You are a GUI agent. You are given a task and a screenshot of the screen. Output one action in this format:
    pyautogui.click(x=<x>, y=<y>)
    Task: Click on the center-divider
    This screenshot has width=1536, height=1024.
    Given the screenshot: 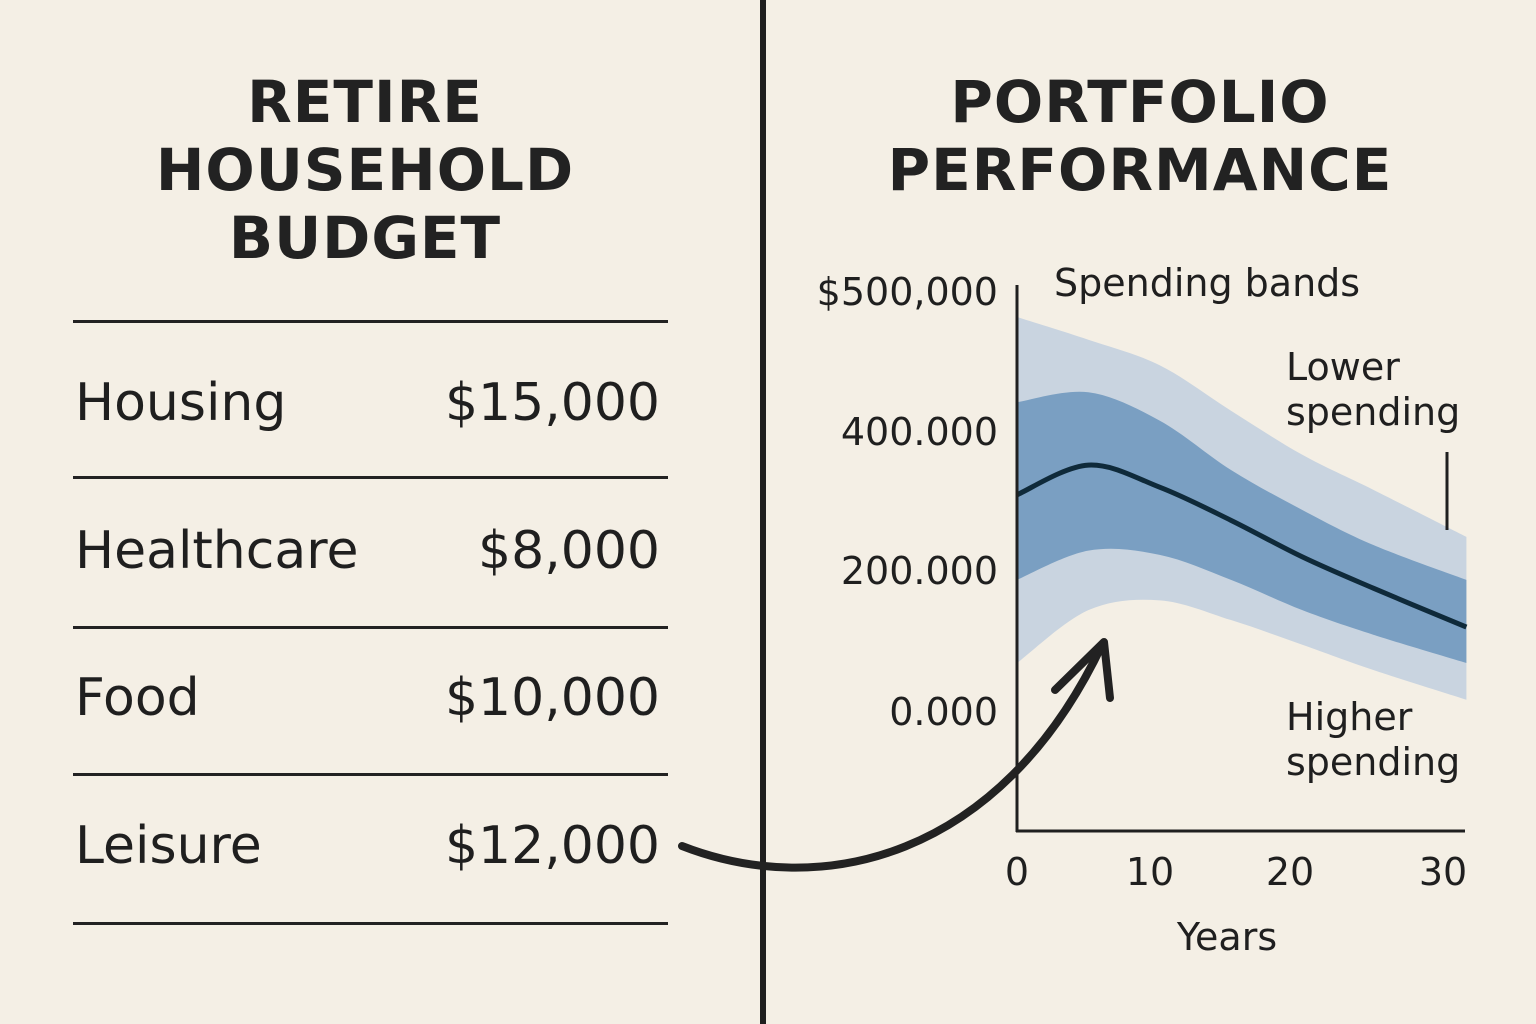 What is the action you would take?
    pyautogui.click(x=763, y=512)
    